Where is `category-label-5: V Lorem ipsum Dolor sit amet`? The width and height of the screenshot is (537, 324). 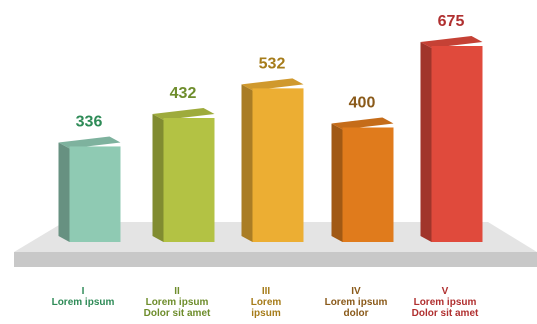
category-label-5: V Lorem ipsum Dolor sit amet is located at coordinates (445, 302).